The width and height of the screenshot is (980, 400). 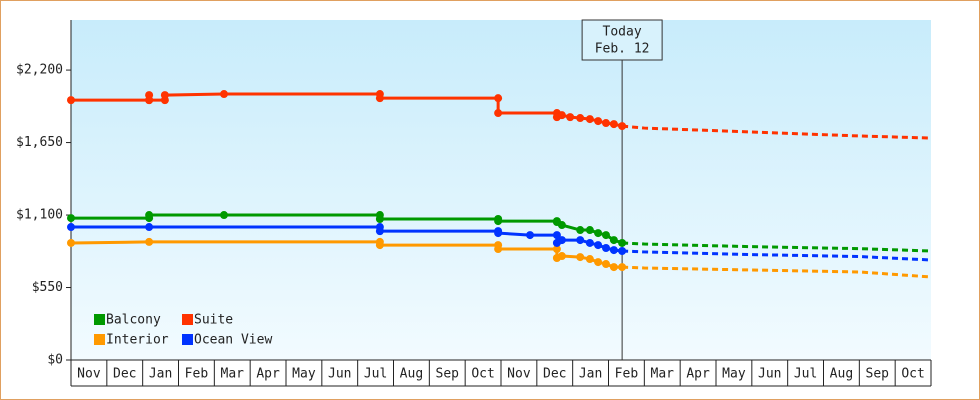 I want to click on y-tick-label: $1,100, so click(x=39, y=215).